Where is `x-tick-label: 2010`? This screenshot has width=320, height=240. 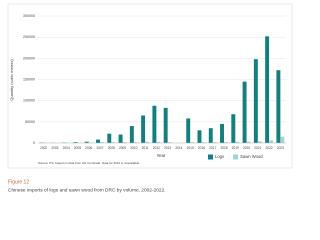
x-tick-label: 2010 is located at coordinates (133, 148).